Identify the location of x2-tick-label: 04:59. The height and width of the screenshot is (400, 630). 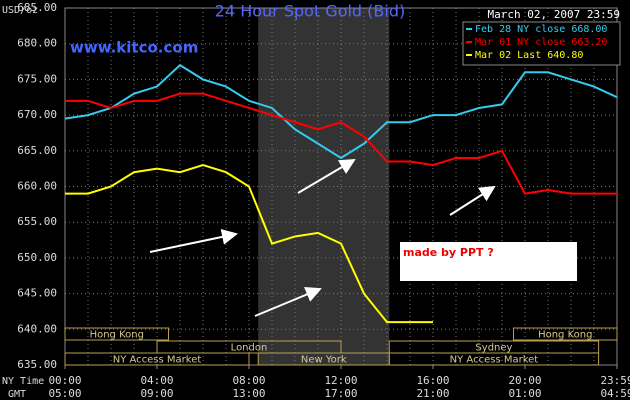
(615, 393).